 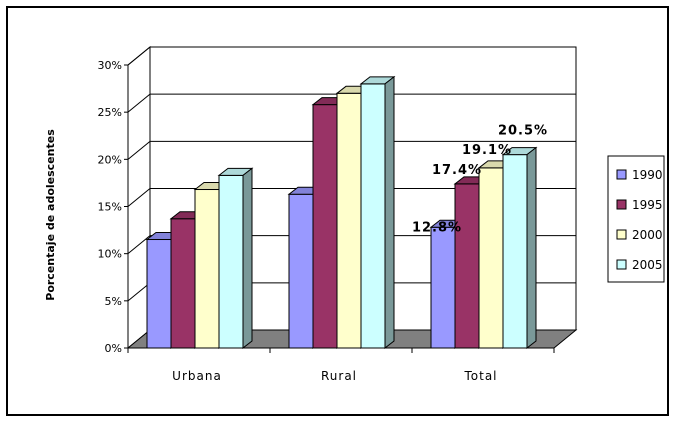 I want to click on data-label-2005: 20.5%, so click(x=523, y=131).